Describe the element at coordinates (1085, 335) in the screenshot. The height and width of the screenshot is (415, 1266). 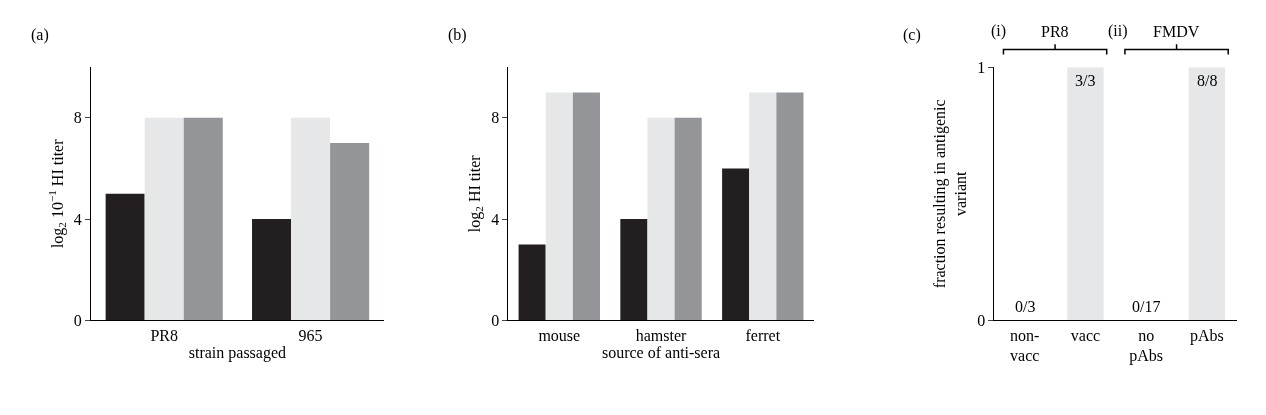
I see `x-tick-label: vacc` at that location.